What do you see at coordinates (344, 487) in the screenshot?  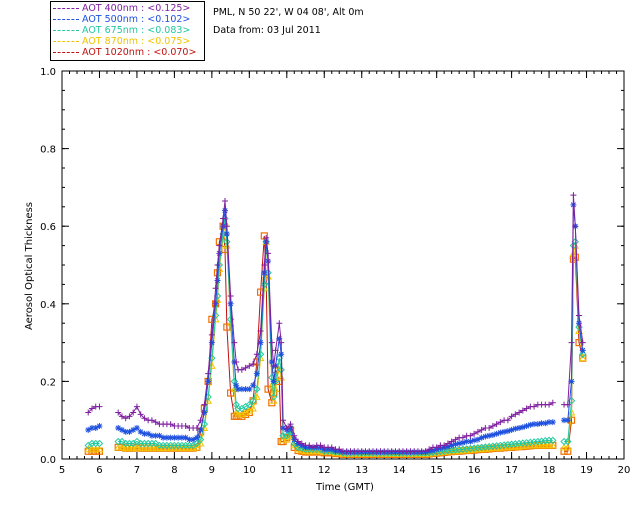 I see `x-axis-label: Time (GMT)` at bounding box center [344, 487].